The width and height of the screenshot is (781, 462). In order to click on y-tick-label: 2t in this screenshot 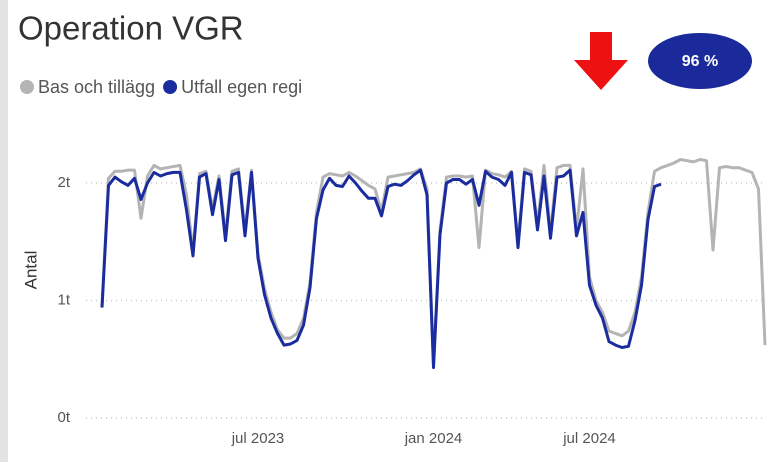, I will do `click(63, 182)`.